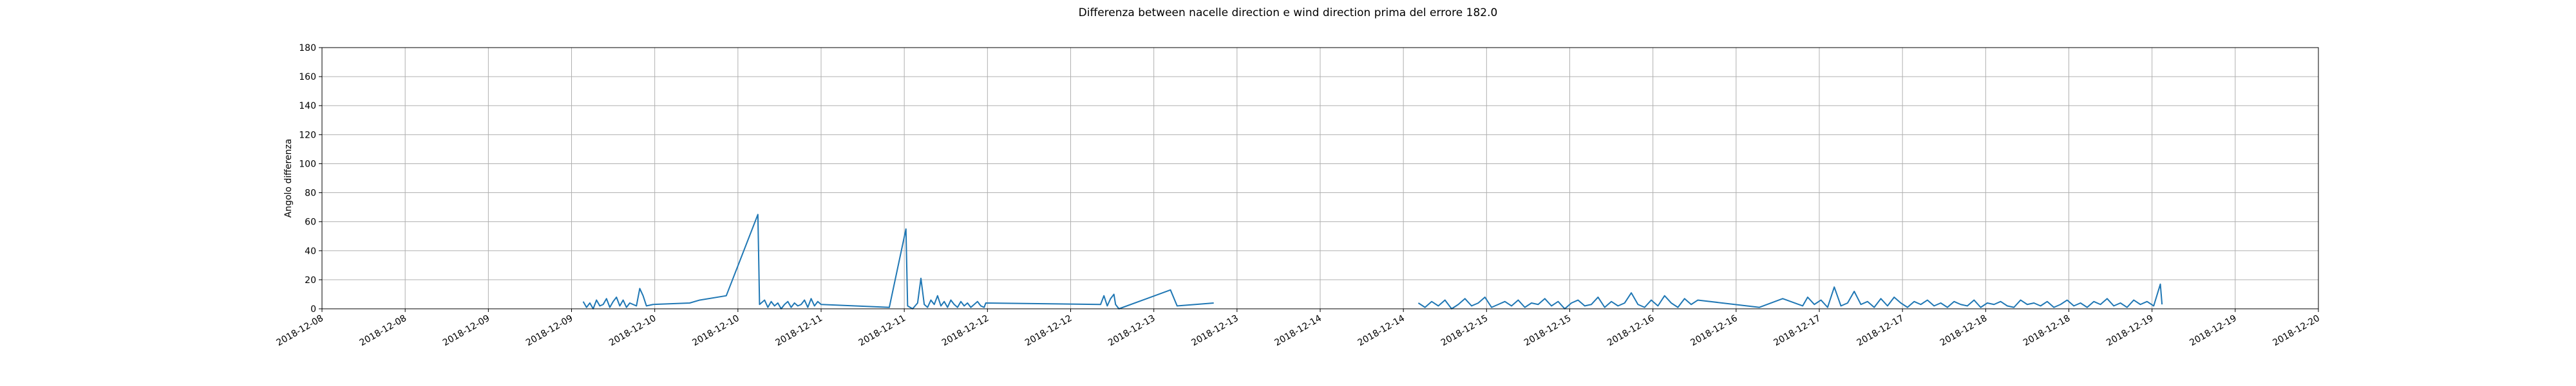 This screenshot has height=386, width=2576. I want to click on y-tick-label: 100, so click(307, 164).